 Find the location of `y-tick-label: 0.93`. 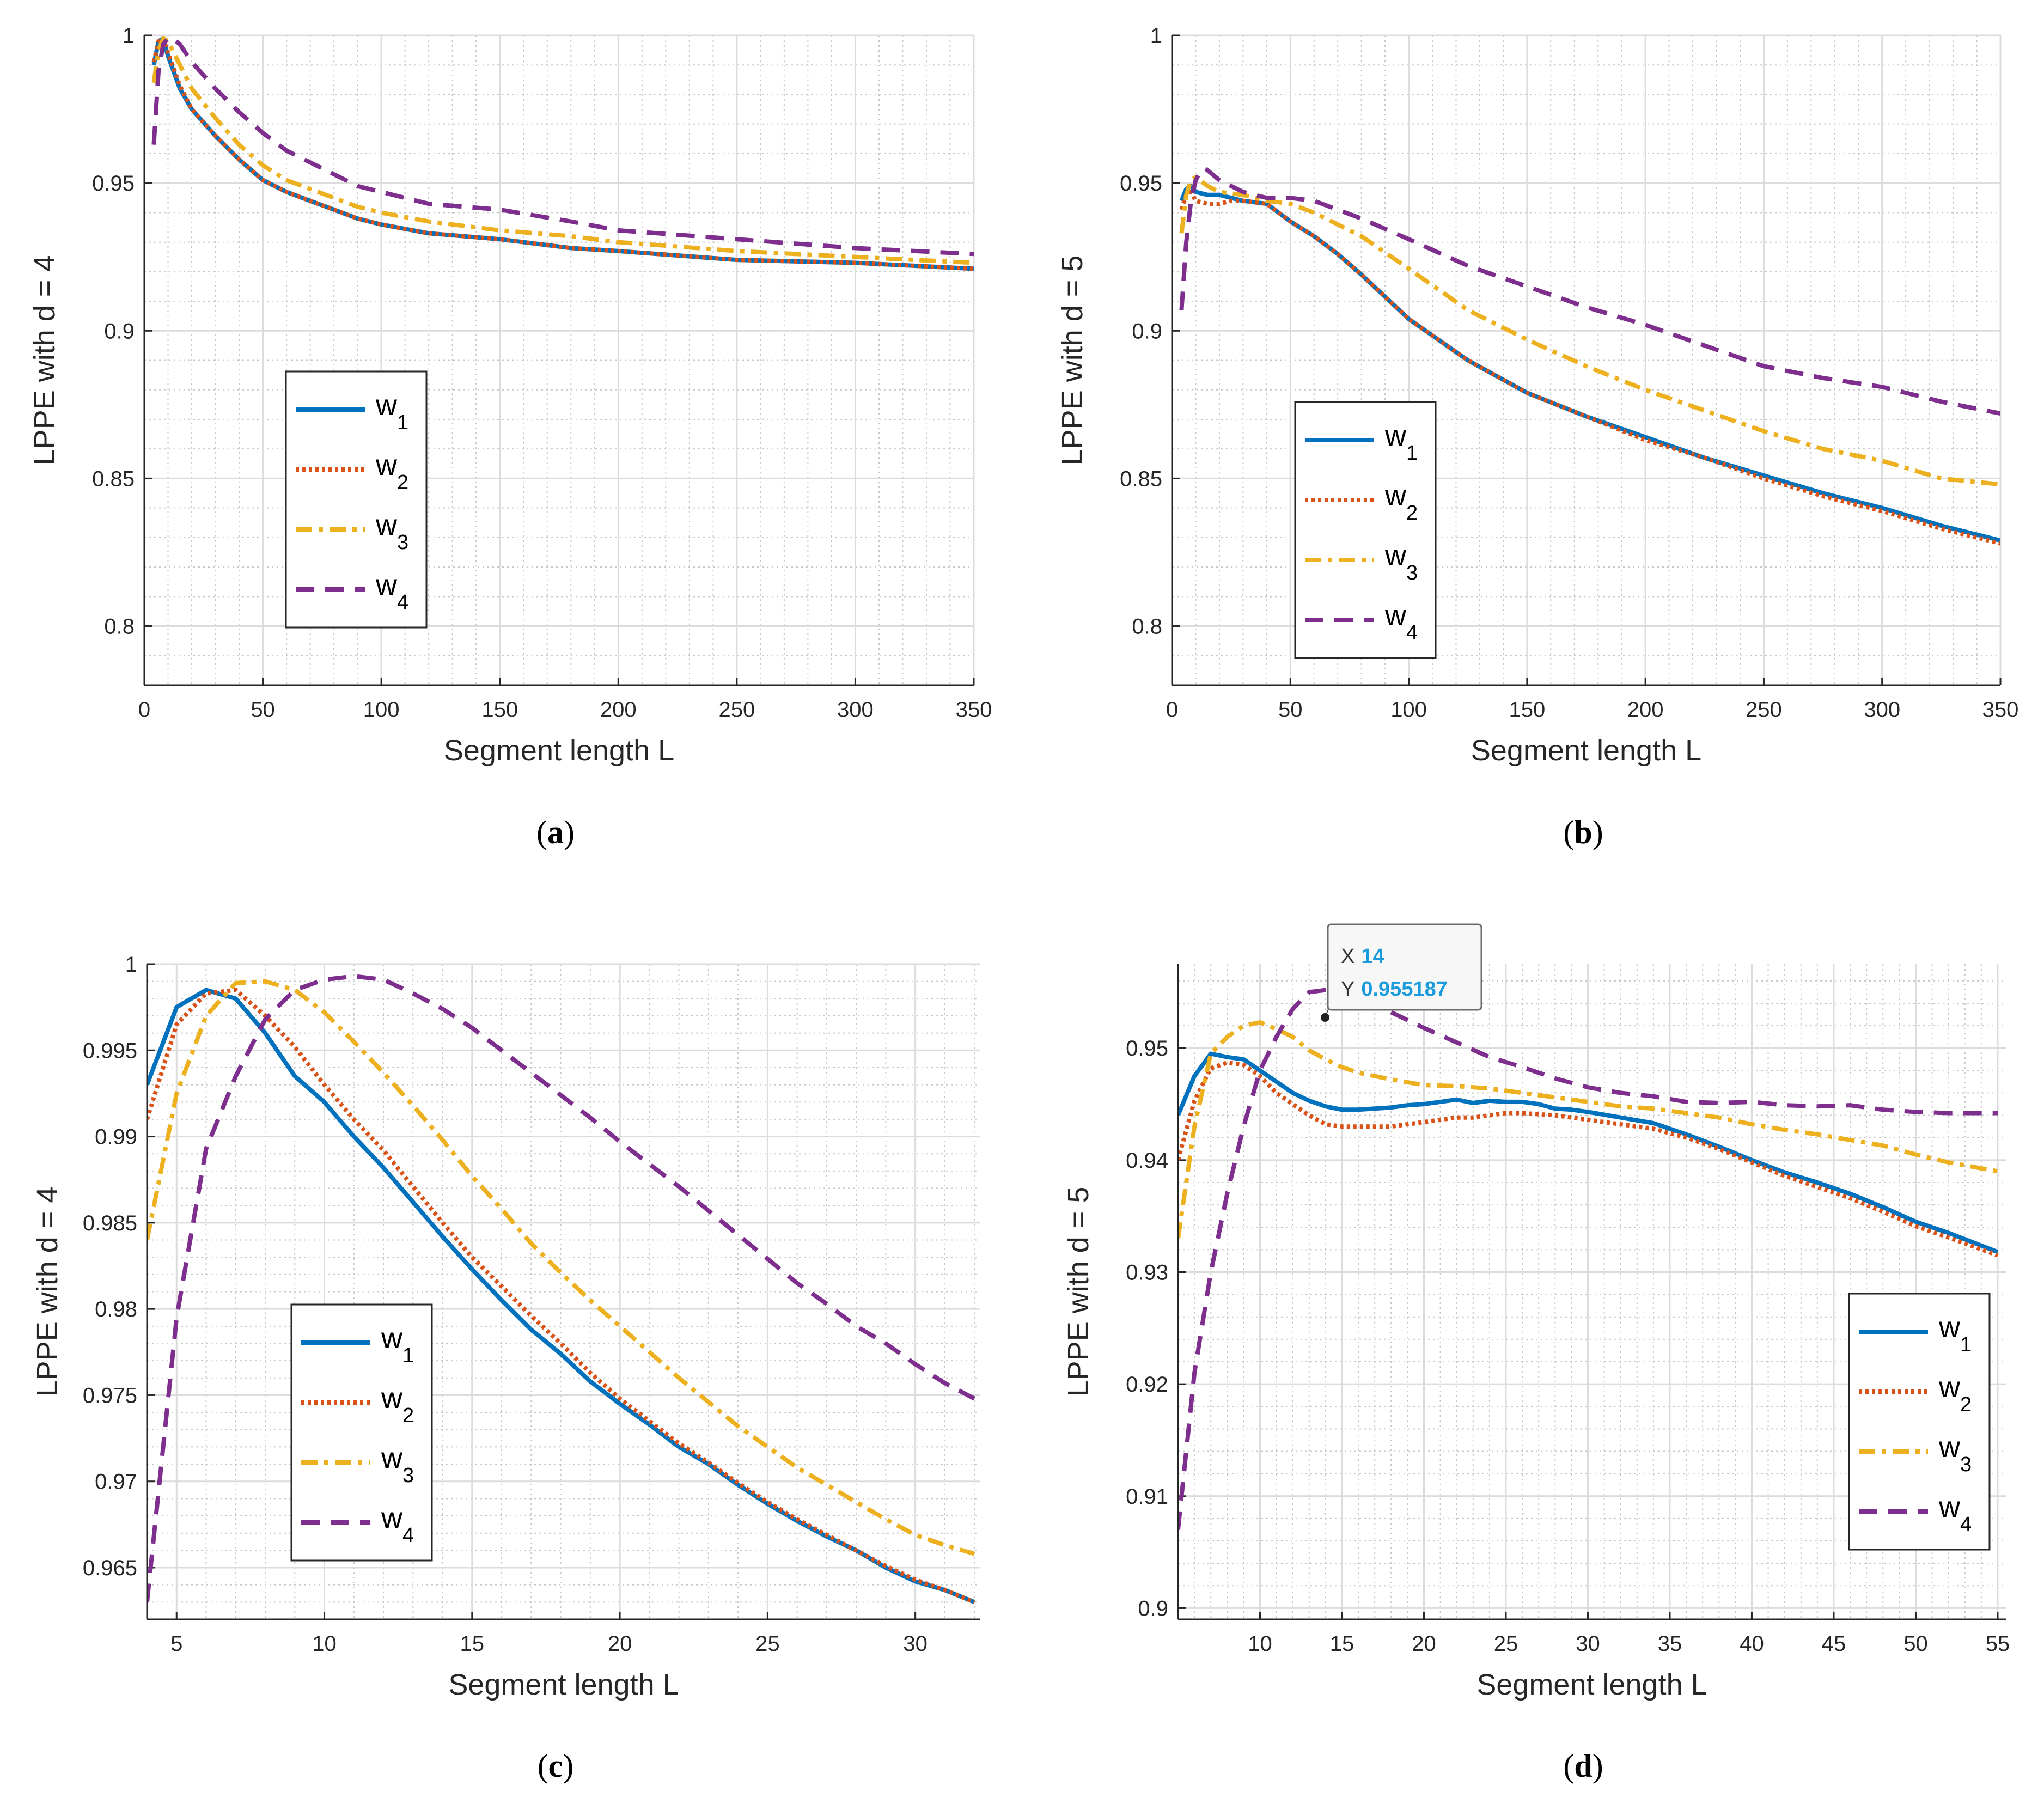

y-tick-label: 0.93 is located at coordinates (1147, 1273).